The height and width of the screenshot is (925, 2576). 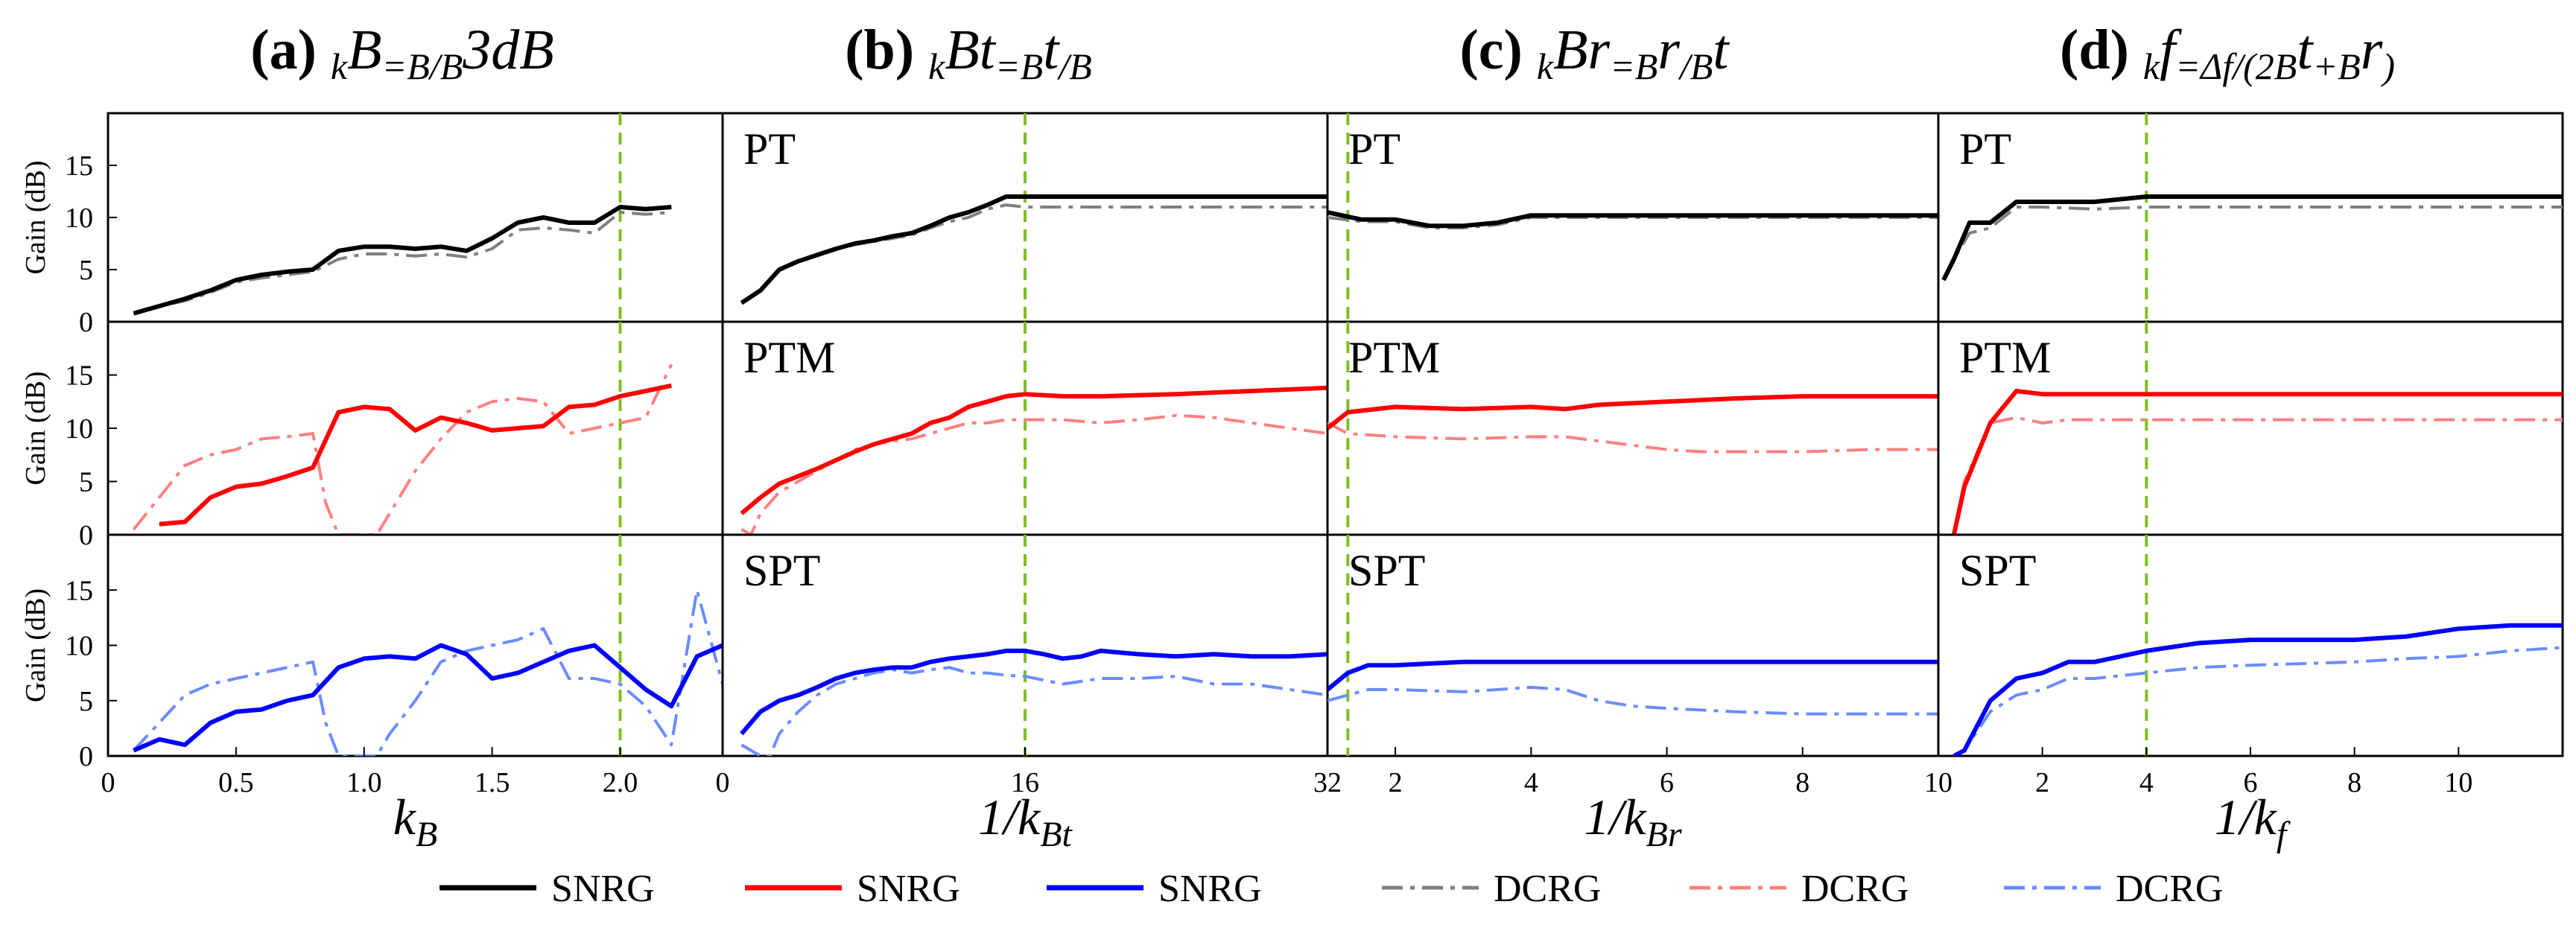 What do you see at coordinates (2042, 782) in the screenshot?
I see `x-tick-label: 2` at bounding box center [2042, 782].